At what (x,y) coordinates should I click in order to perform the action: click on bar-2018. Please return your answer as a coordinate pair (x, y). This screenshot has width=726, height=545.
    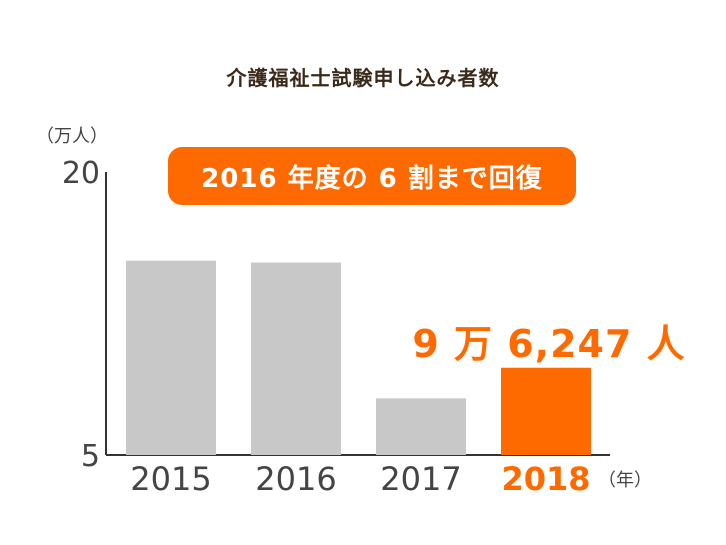
    Looking at the image, I should click on (546, 411).